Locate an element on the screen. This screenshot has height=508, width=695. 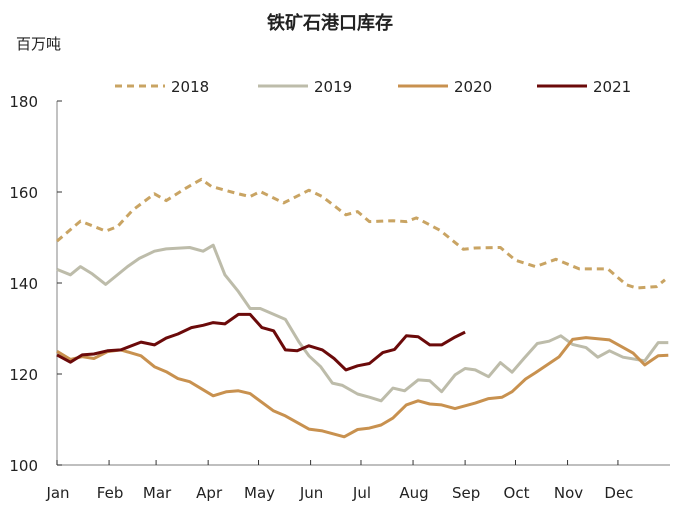
x-tick-label: Feb is located at coordinates (110, 493).